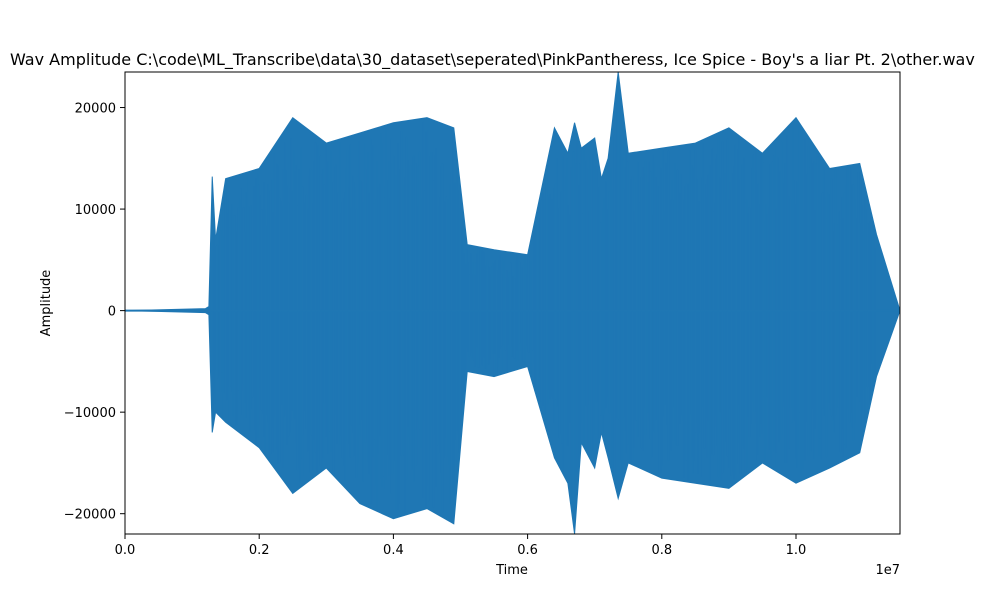 This screenshot has width=1000, height=600. I want to click on y-tick-label: 10000, so click(95, 210).